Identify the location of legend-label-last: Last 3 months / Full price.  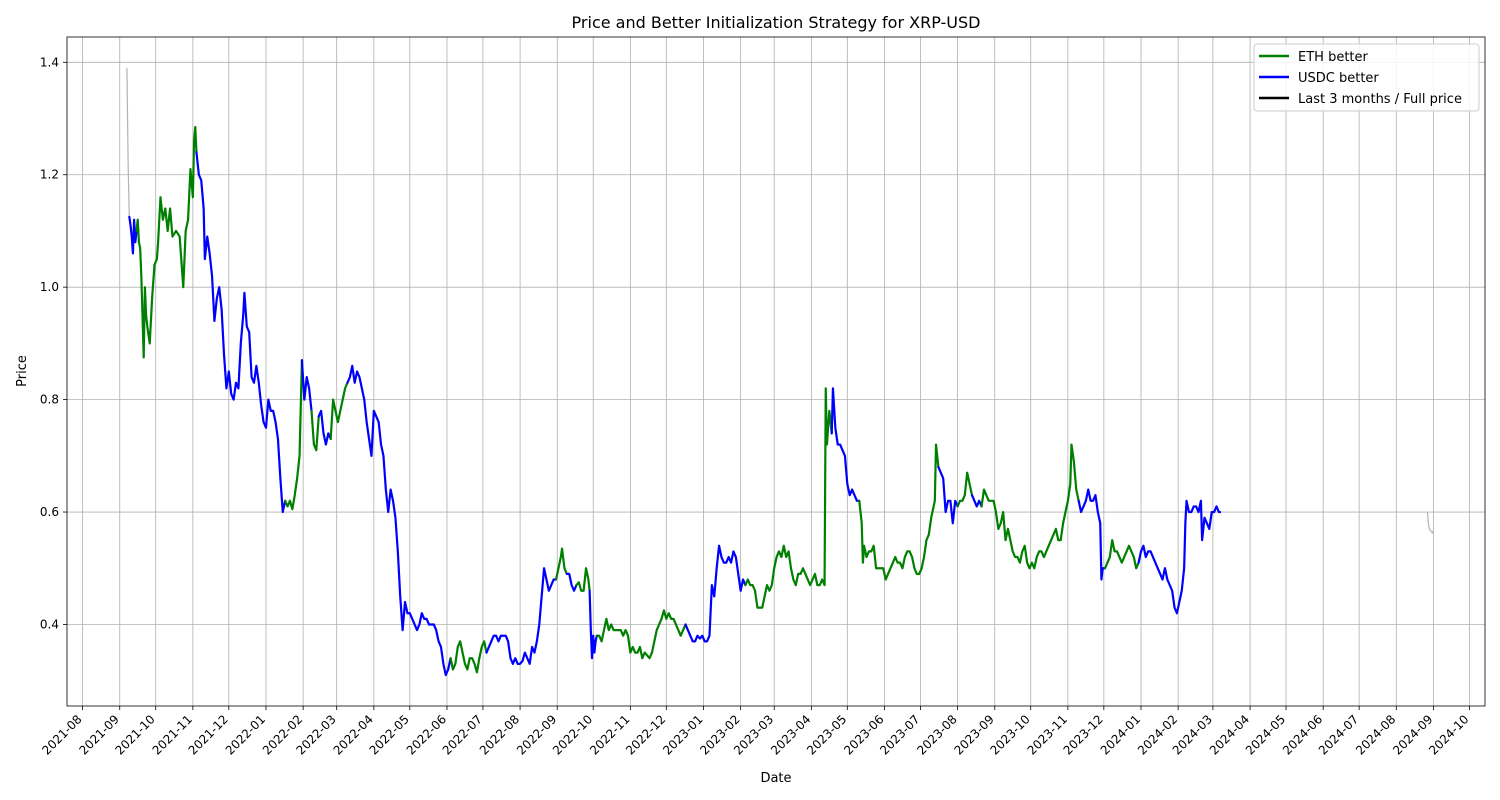
(1380, 99).